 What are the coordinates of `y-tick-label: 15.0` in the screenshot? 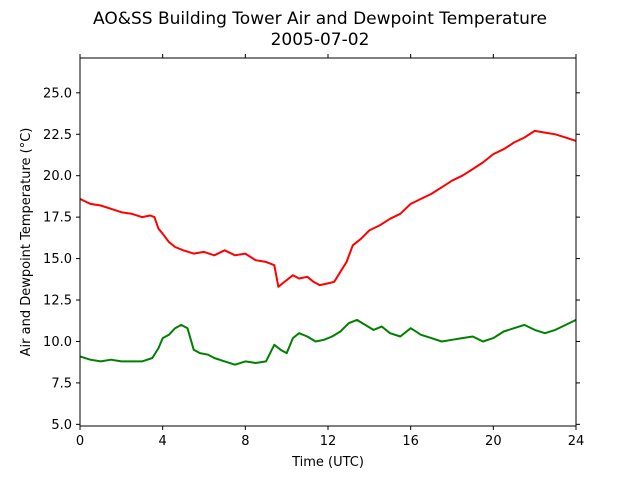 It's located at (57, 259).